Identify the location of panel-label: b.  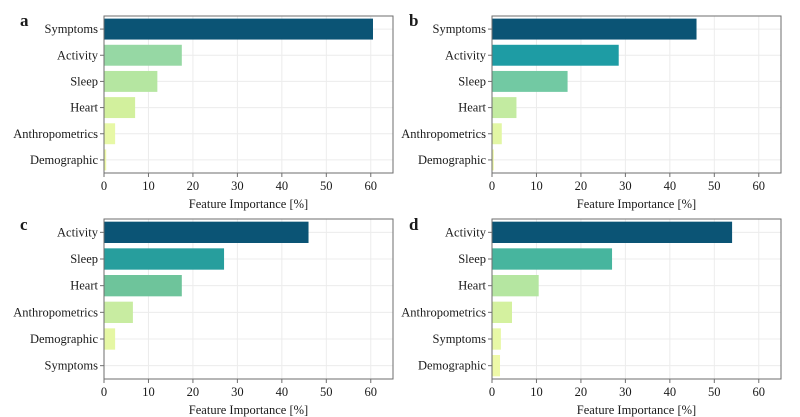
(413, 20).